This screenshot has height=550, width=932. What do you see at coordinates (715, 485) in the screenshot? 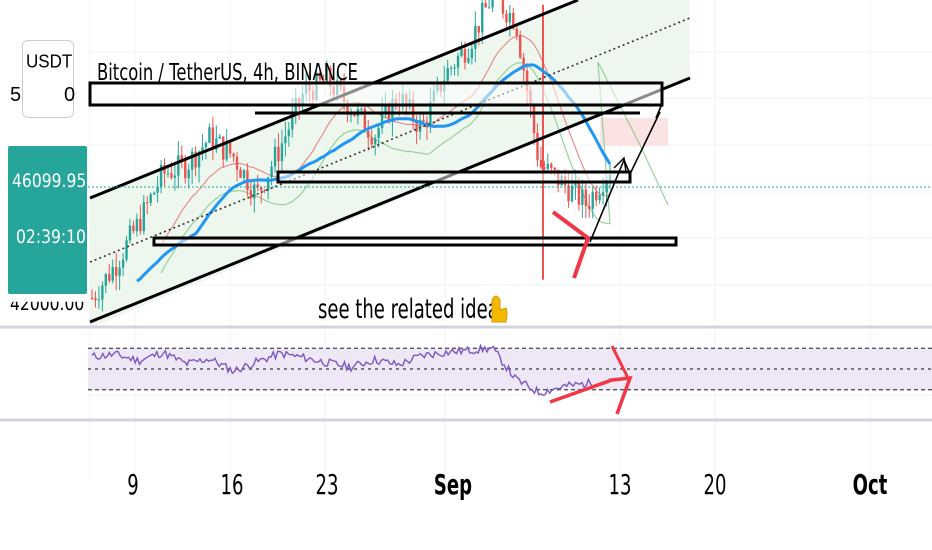
I see `x-tick-label: 20` at bounding box center [715, 485].